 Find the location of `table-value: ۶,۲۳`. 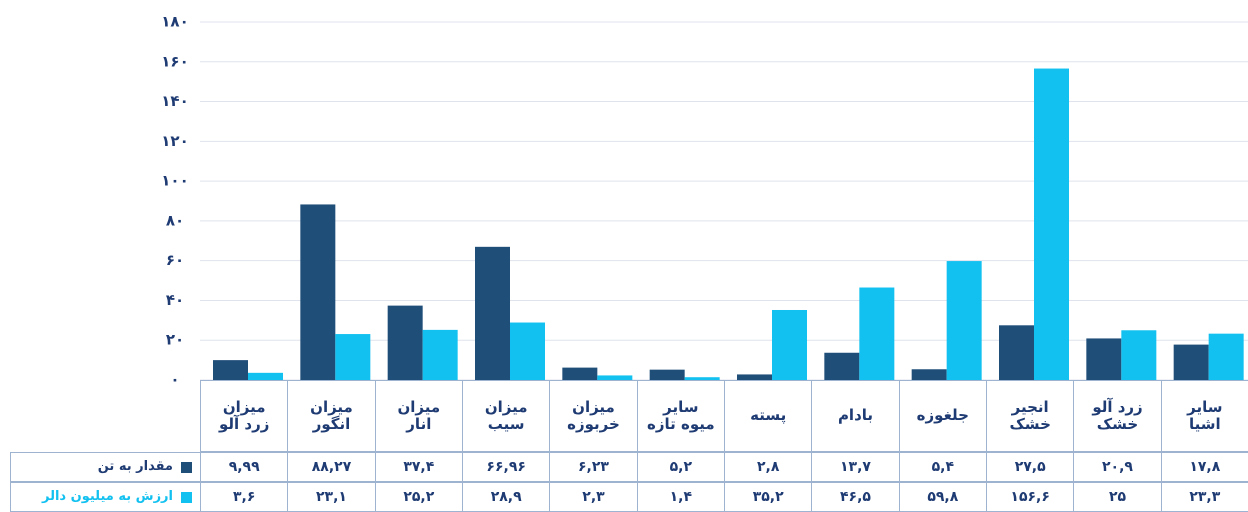

table-value: ۶,۲۳ is located at coordinates (593, 467).